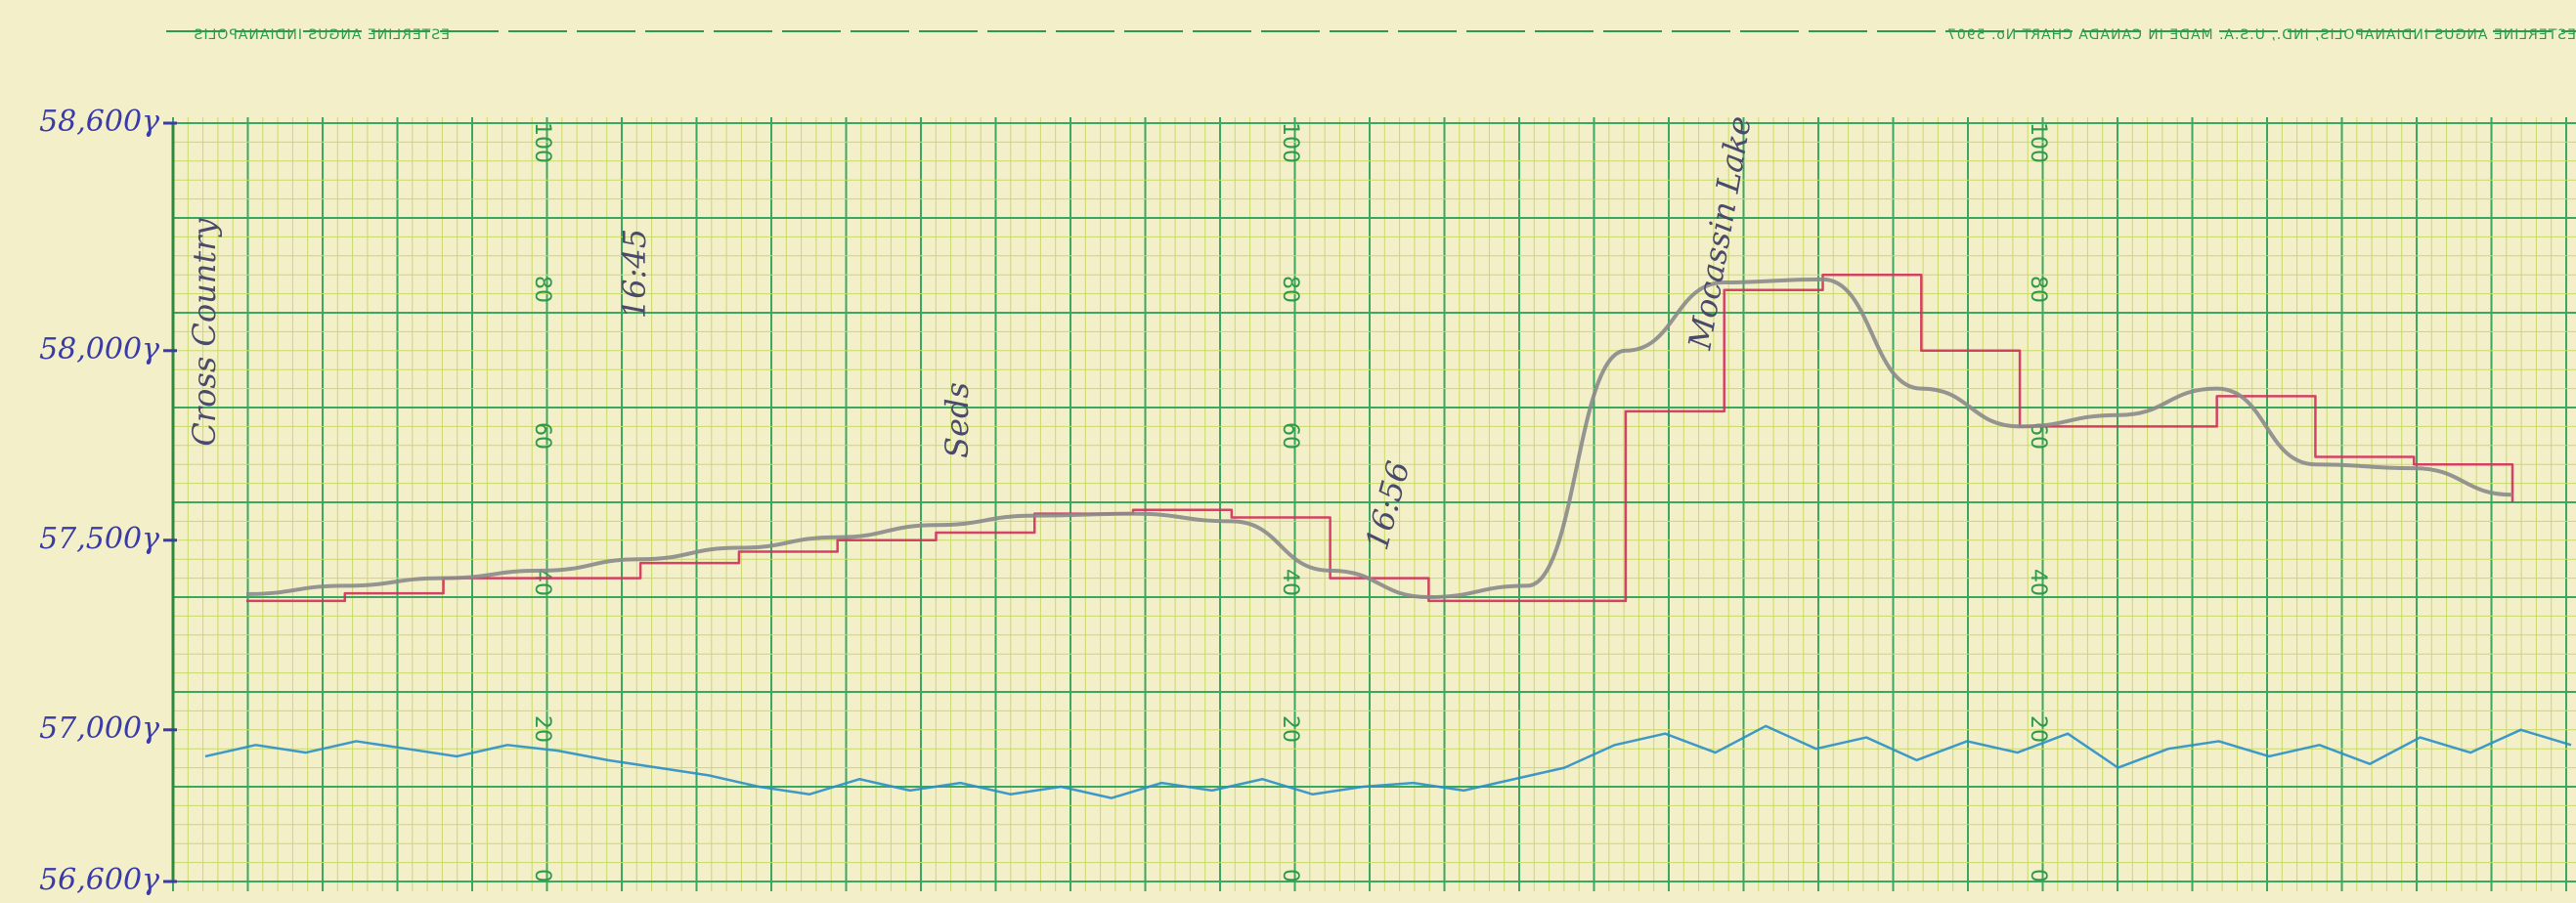  What do you see at coordinates (322, 35) in the screenshot?
I see `paper-header-left: ESTERLINE ANGUS INDIANAPOLIS` at bounding box center [322, 35].